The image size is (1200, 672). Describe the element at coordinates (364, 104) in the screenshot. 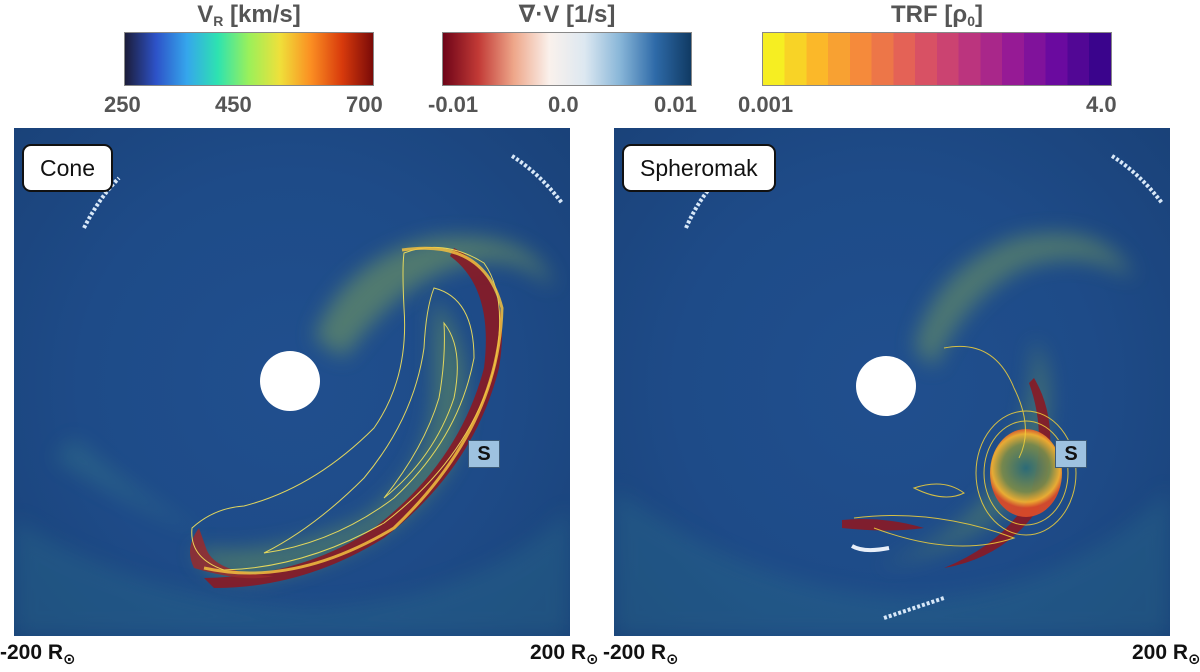

I see `colorbar-vr-tick-max: 700` at that location.